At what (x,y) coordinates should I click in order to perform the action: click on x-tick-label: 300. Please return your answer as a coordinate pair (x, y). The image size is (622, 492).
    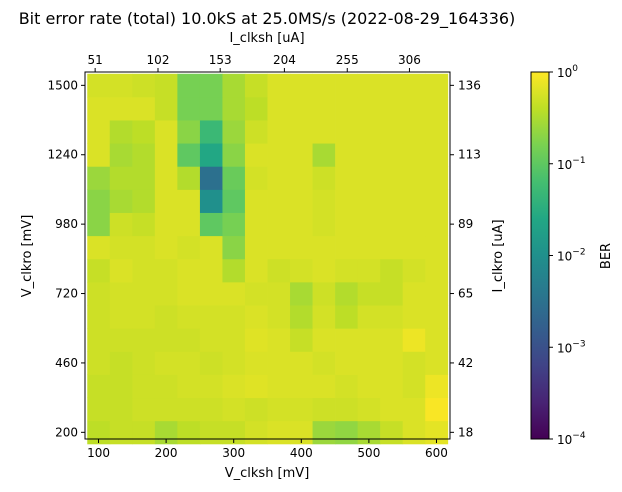
    Looking at the image, I should click on (233, 453).